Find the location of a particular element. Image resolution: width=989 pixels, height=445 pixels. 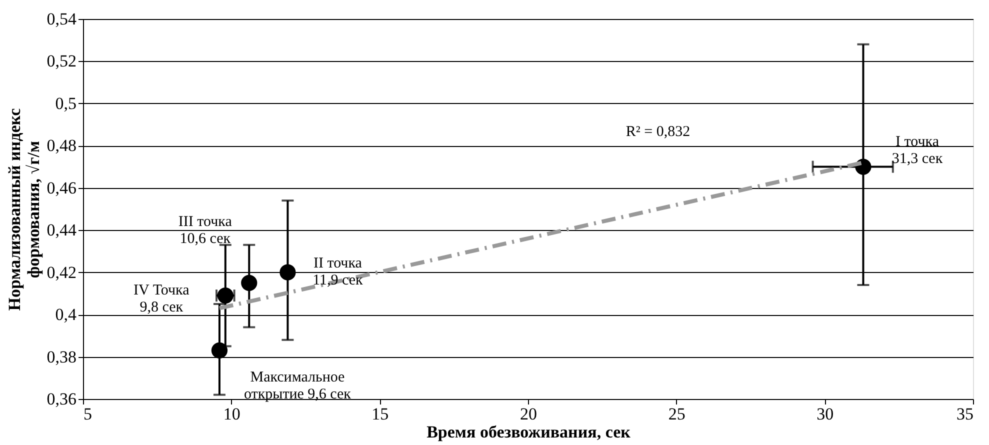

y-tick-label: 0,38 is located at coordinates (61, 356).